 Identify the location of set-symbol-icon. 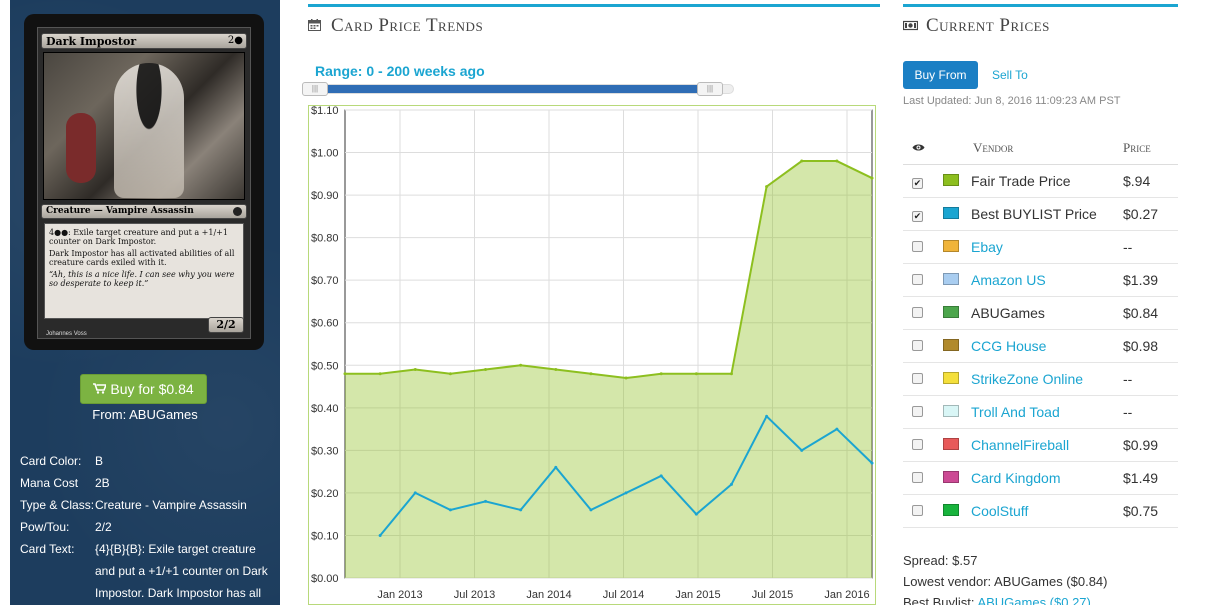
(237, 211).